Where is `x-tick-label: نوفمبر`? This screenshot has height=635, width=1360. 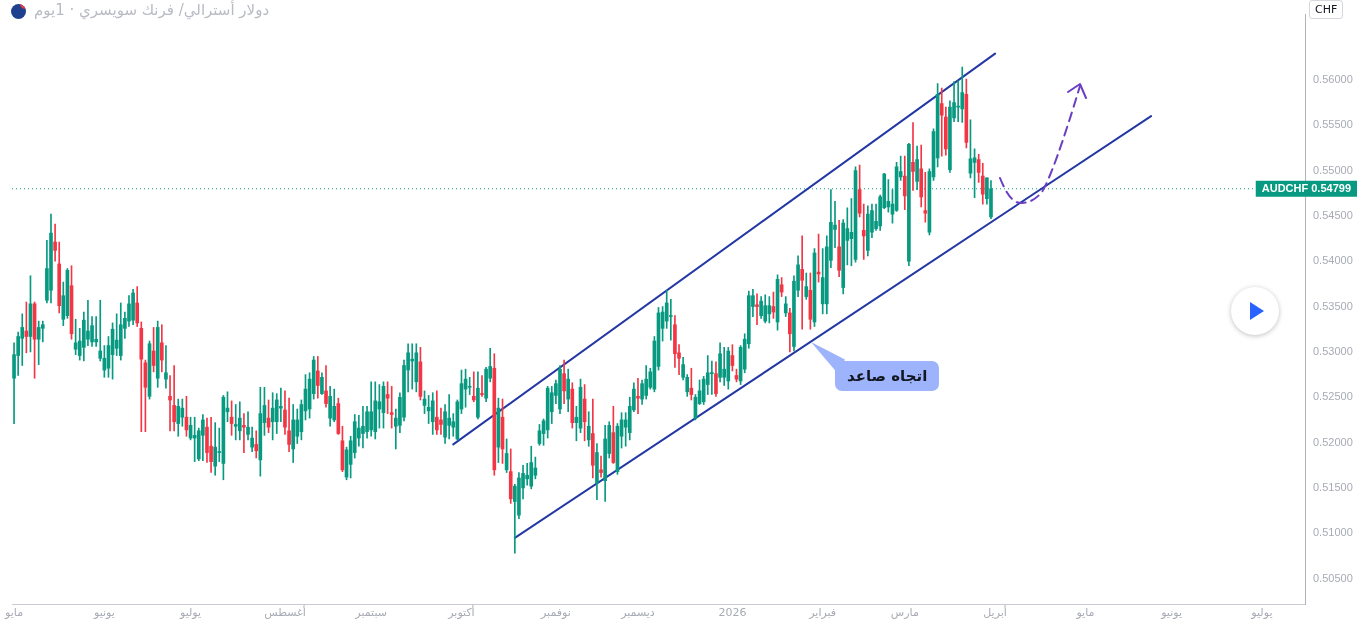
x-tick-label: نوفمبر is located at coordinates (555, 613).